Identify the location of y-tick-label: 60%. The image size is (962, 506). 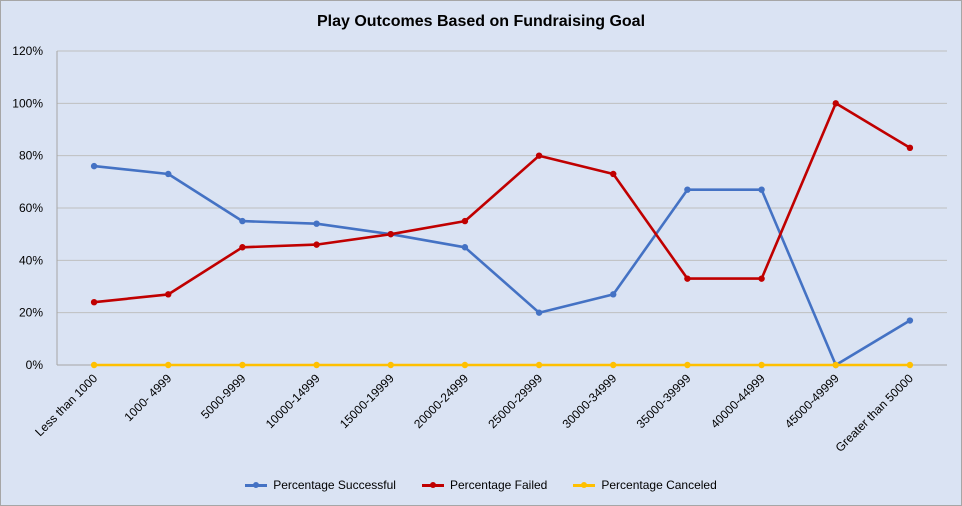
(31, 208).